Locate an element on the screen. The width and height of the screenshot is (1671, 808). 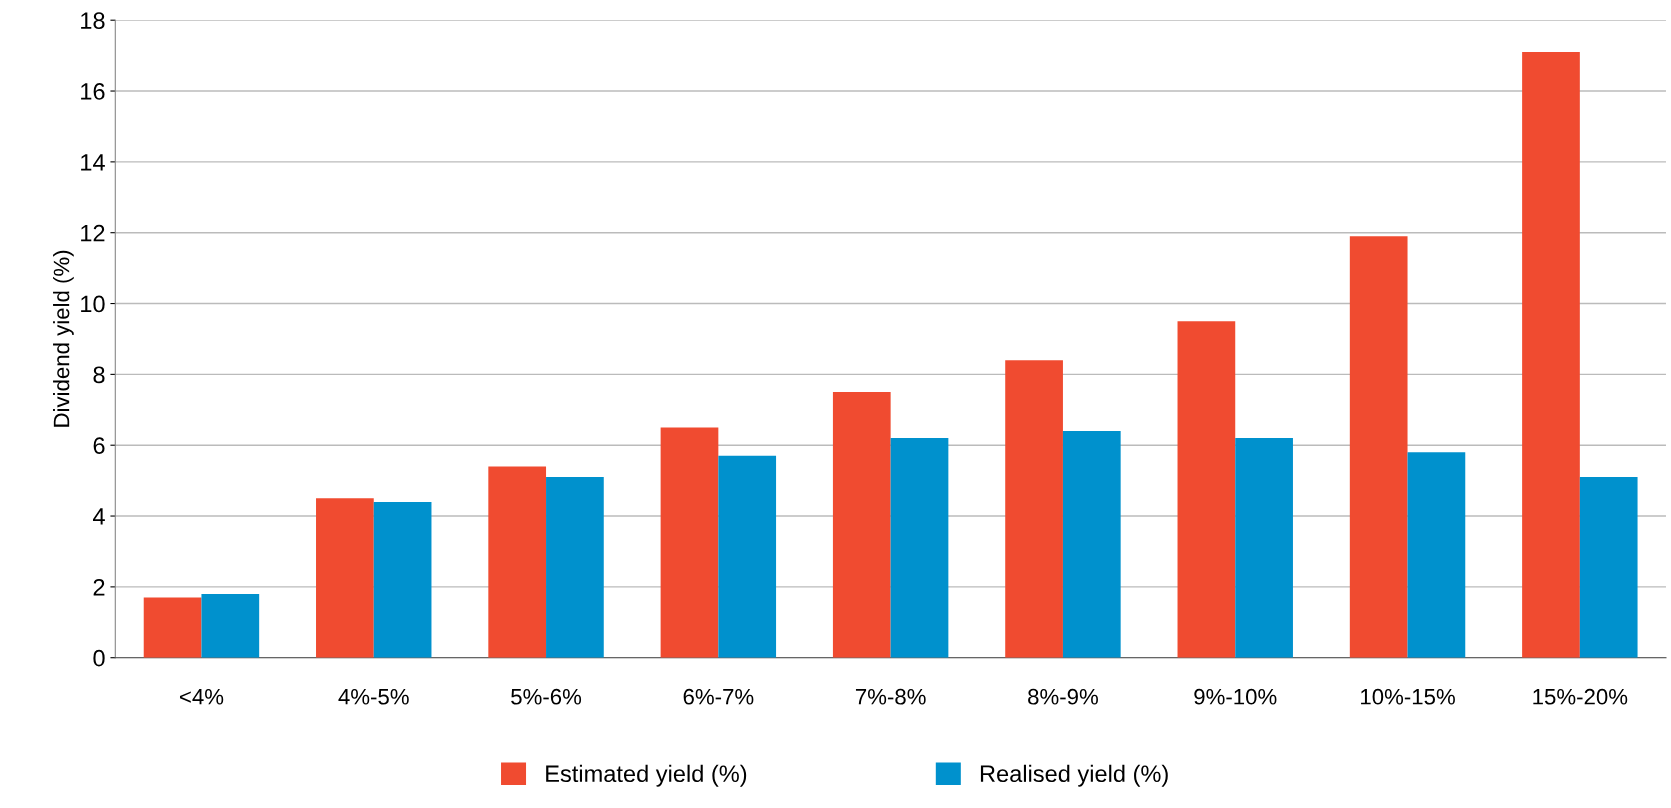
x-tick-label: 6%-7% is located at coordinates (718, 696).